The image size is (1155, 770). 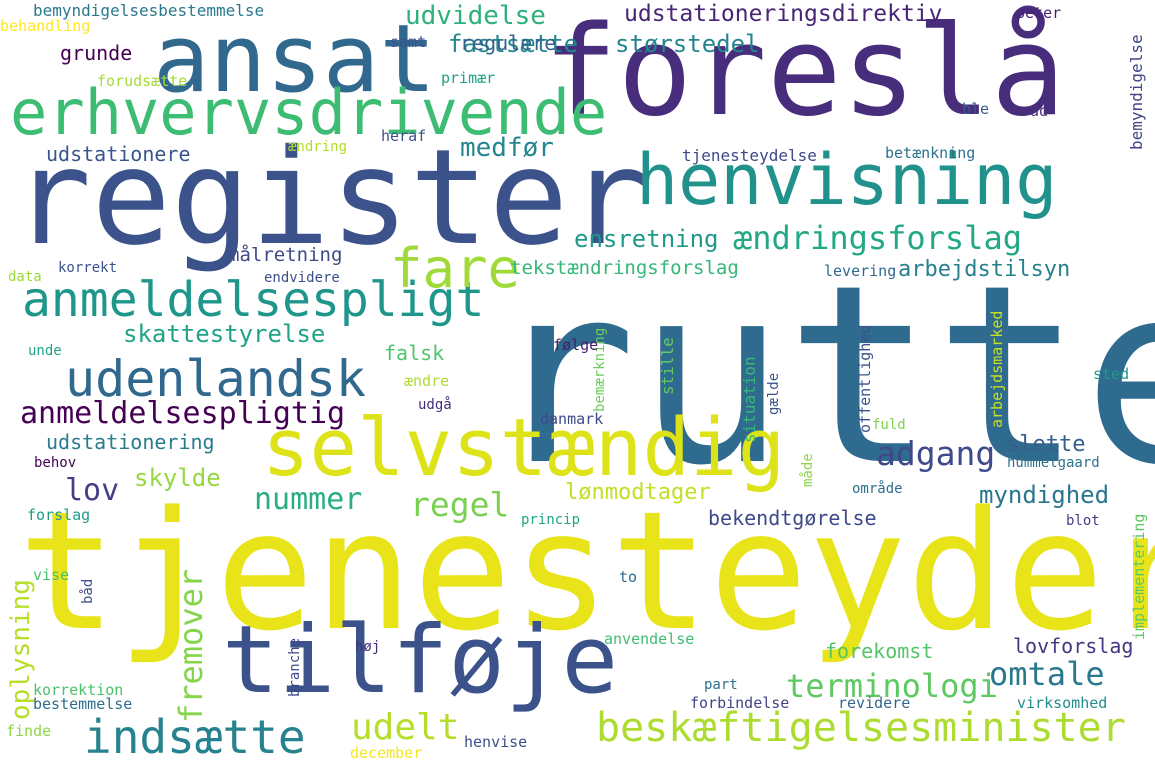 I want to click on cloud-word: arbejdsmarked, so click(x=997, y=369).